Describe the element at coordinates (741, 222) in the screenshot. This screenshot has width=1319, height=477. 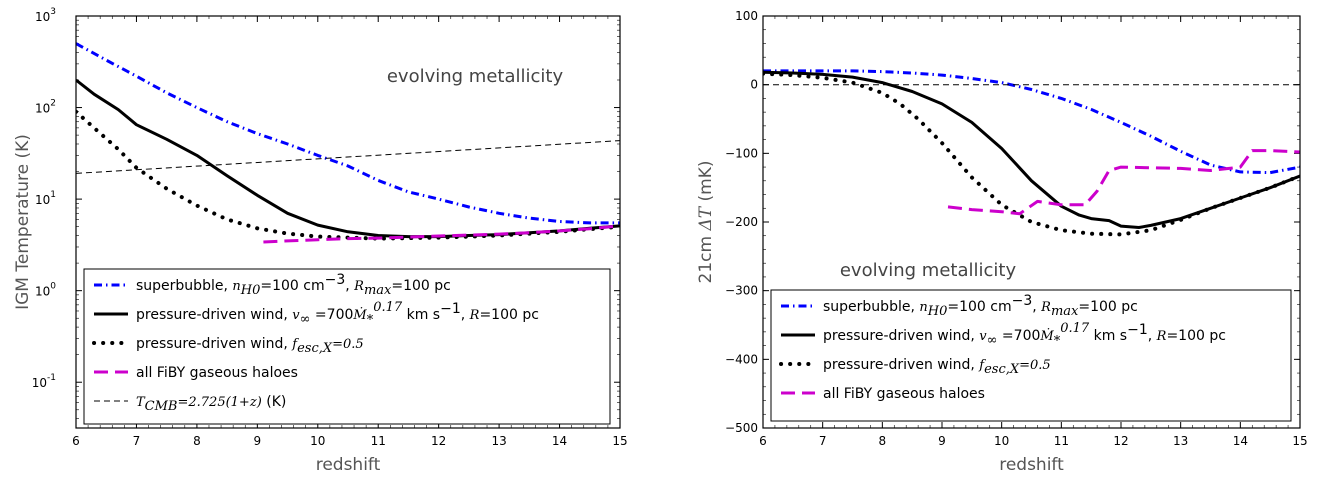
I see `y-tick-label: −200` at that location.